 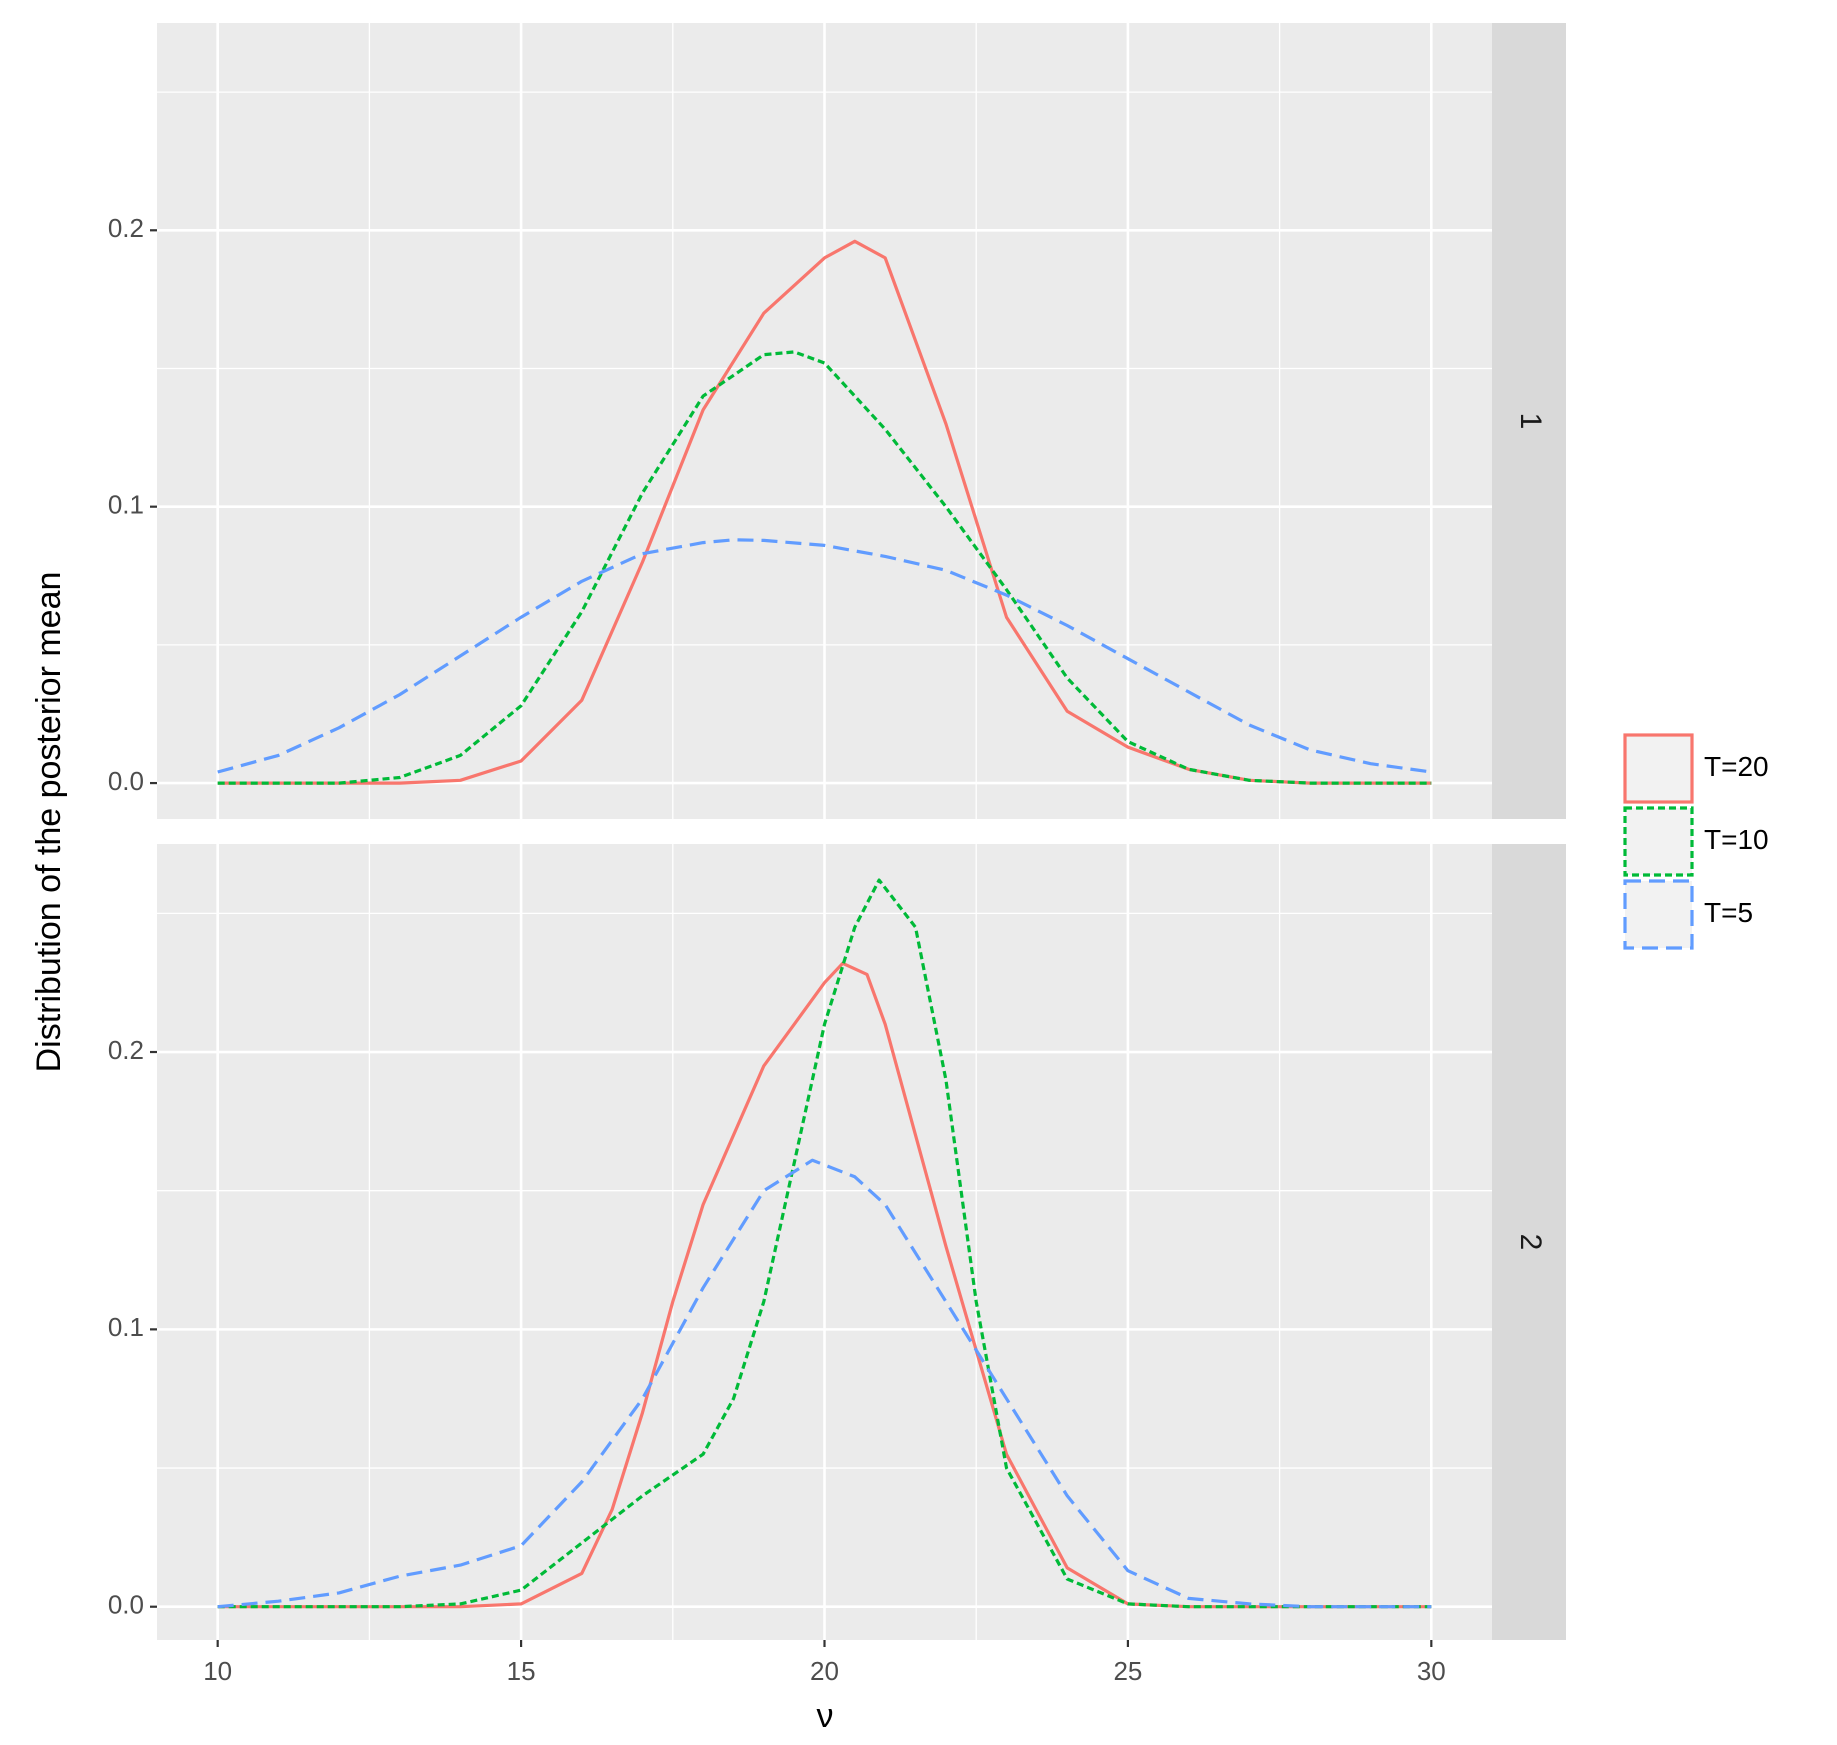 I want to click on legend-item-t10: T=10, so click(x=1696, y=841).